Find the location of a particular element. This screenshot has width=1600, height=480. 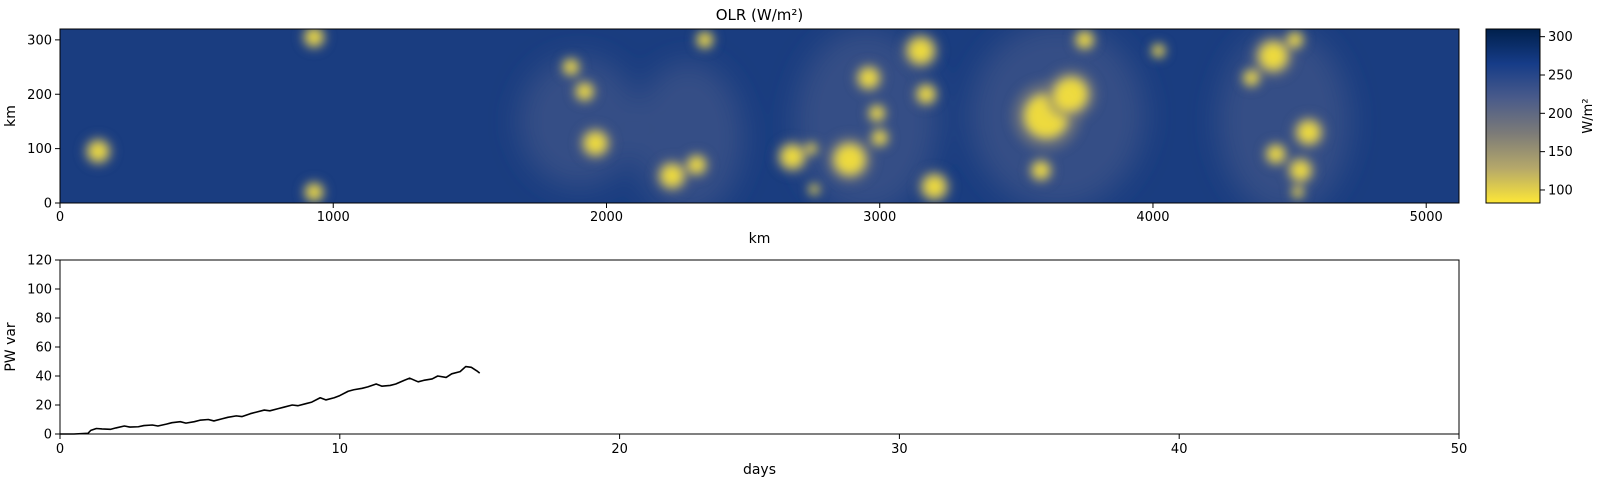

line-plot-x-tick-label: 20 is located at coordinates (619, 449).